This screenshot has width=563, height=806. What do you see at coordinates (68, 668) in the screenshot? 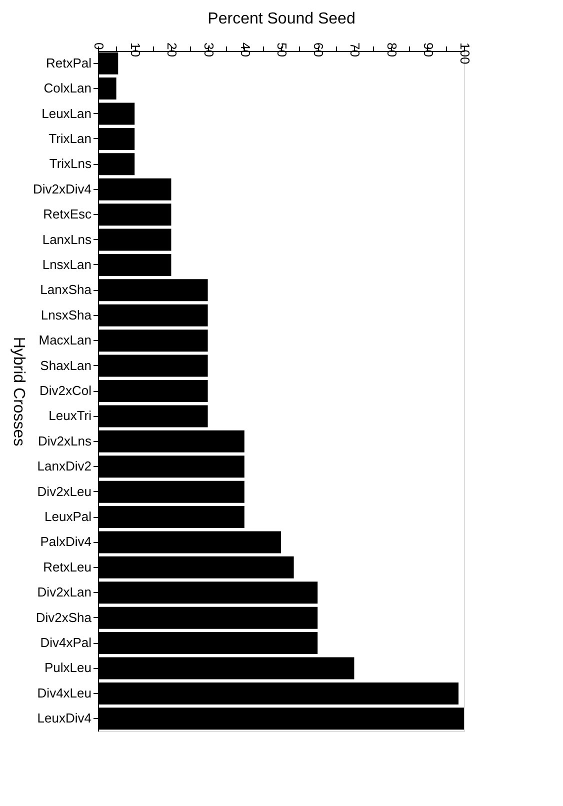
I see `y-tick-label: PulxLeu` at bounding box center [68, 668].